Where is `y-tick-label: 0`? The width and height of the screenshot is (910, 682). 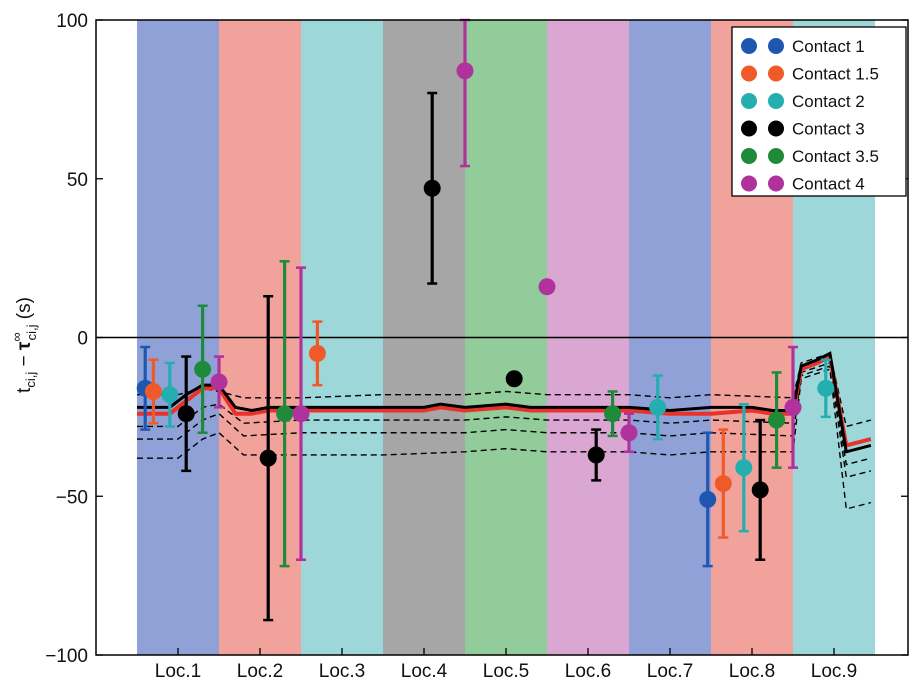 y-tick-label: 0 is located at coordinates (82, 339).